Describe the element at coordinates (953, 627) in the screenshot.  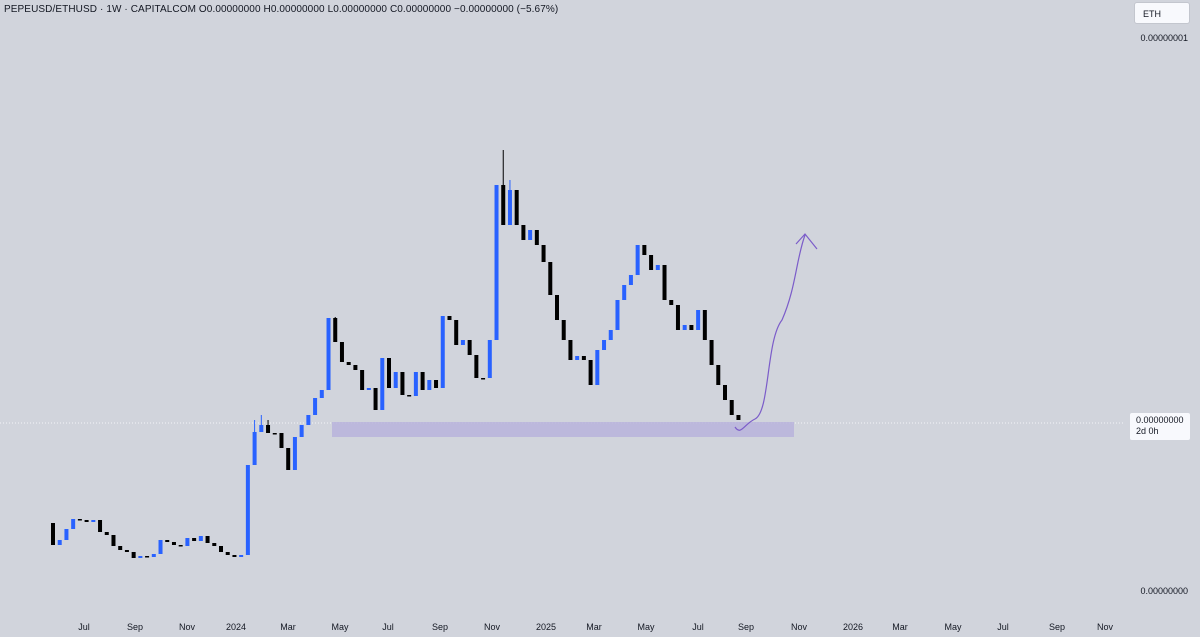
I see `time-axis-label: May` at that location.